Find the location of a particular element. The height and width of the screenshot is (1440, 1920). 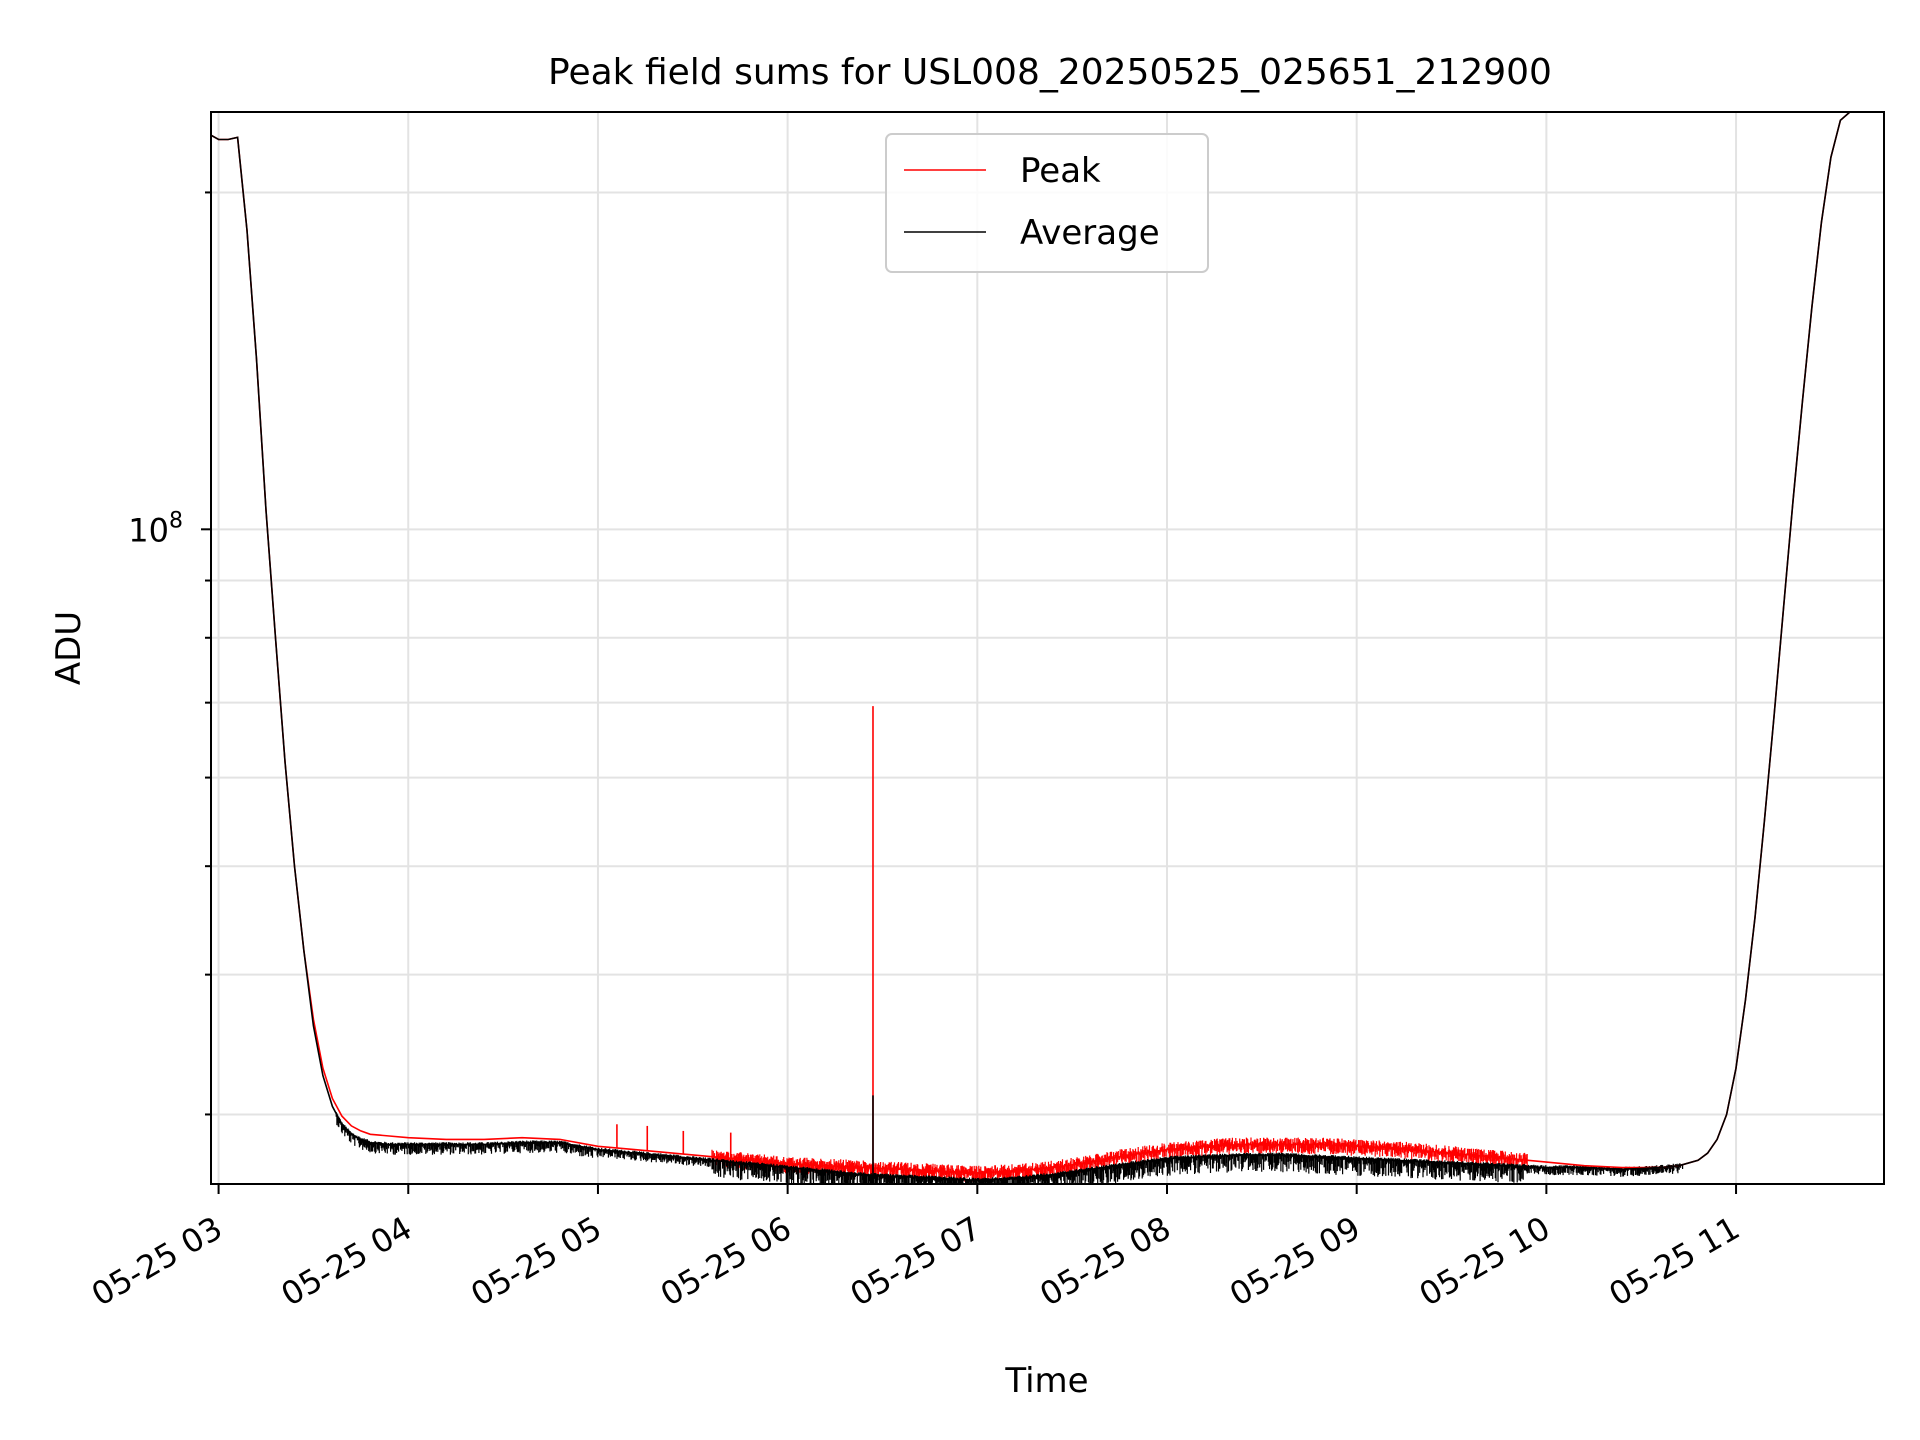

legend-box is located at coordinates (1047, 203).